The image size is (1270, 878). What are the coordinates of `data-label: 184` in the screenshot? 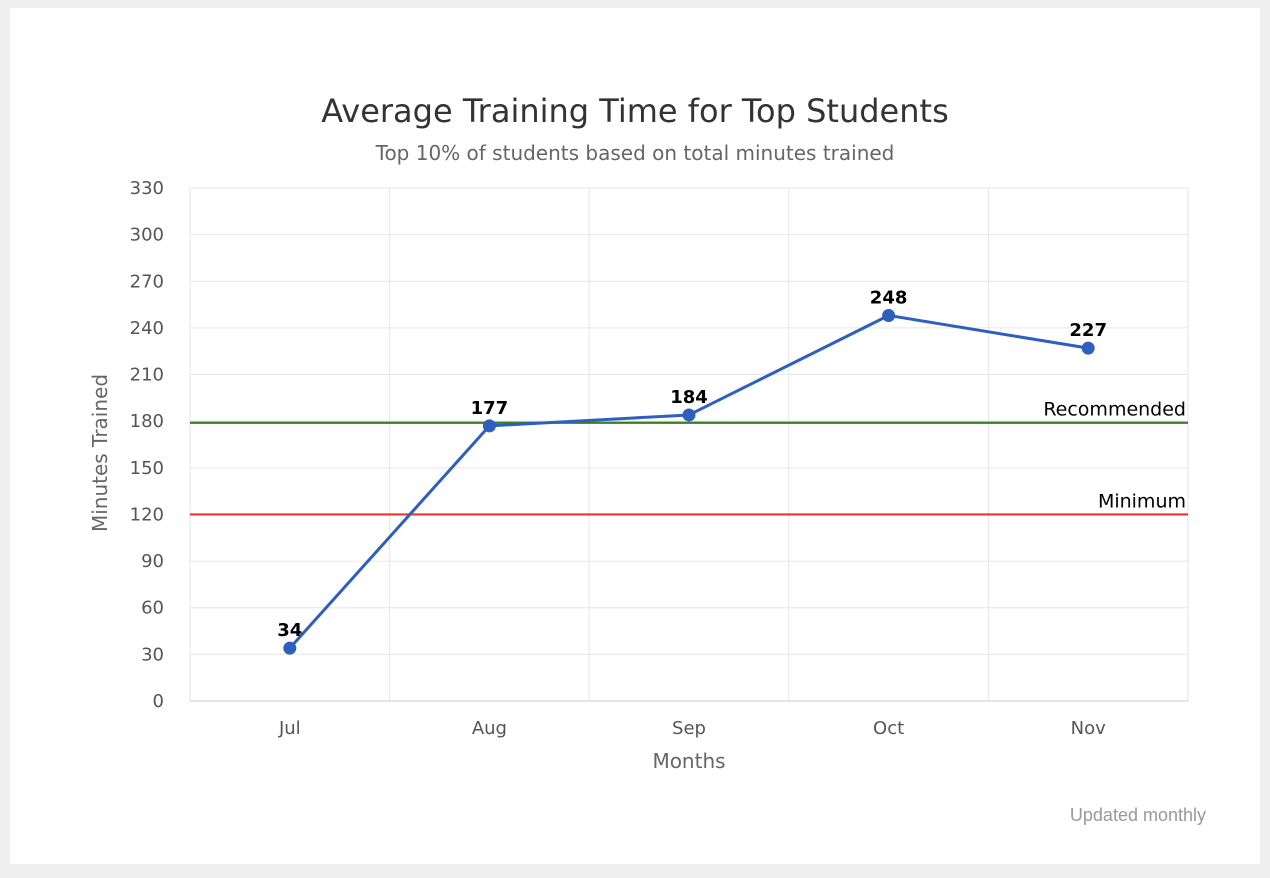 It's located at (689, 397).